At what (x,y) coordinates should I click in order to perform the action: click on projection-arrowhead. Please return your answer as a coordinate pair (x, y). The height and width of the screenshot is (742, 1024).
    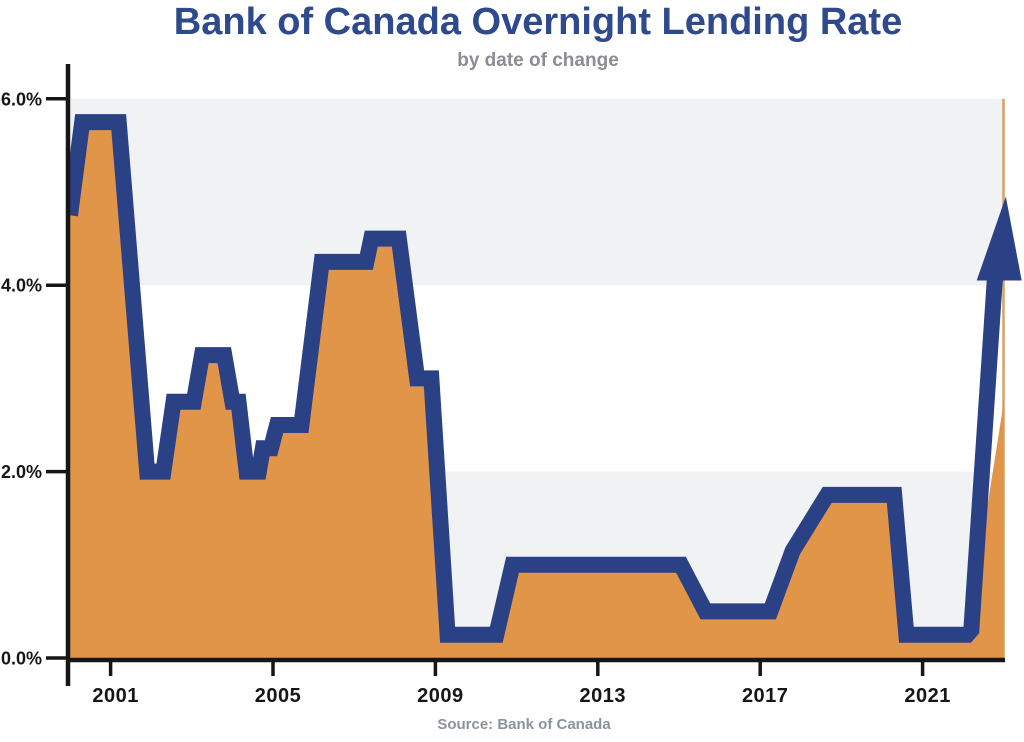
    Looking at the image, I should click on (999, 238).